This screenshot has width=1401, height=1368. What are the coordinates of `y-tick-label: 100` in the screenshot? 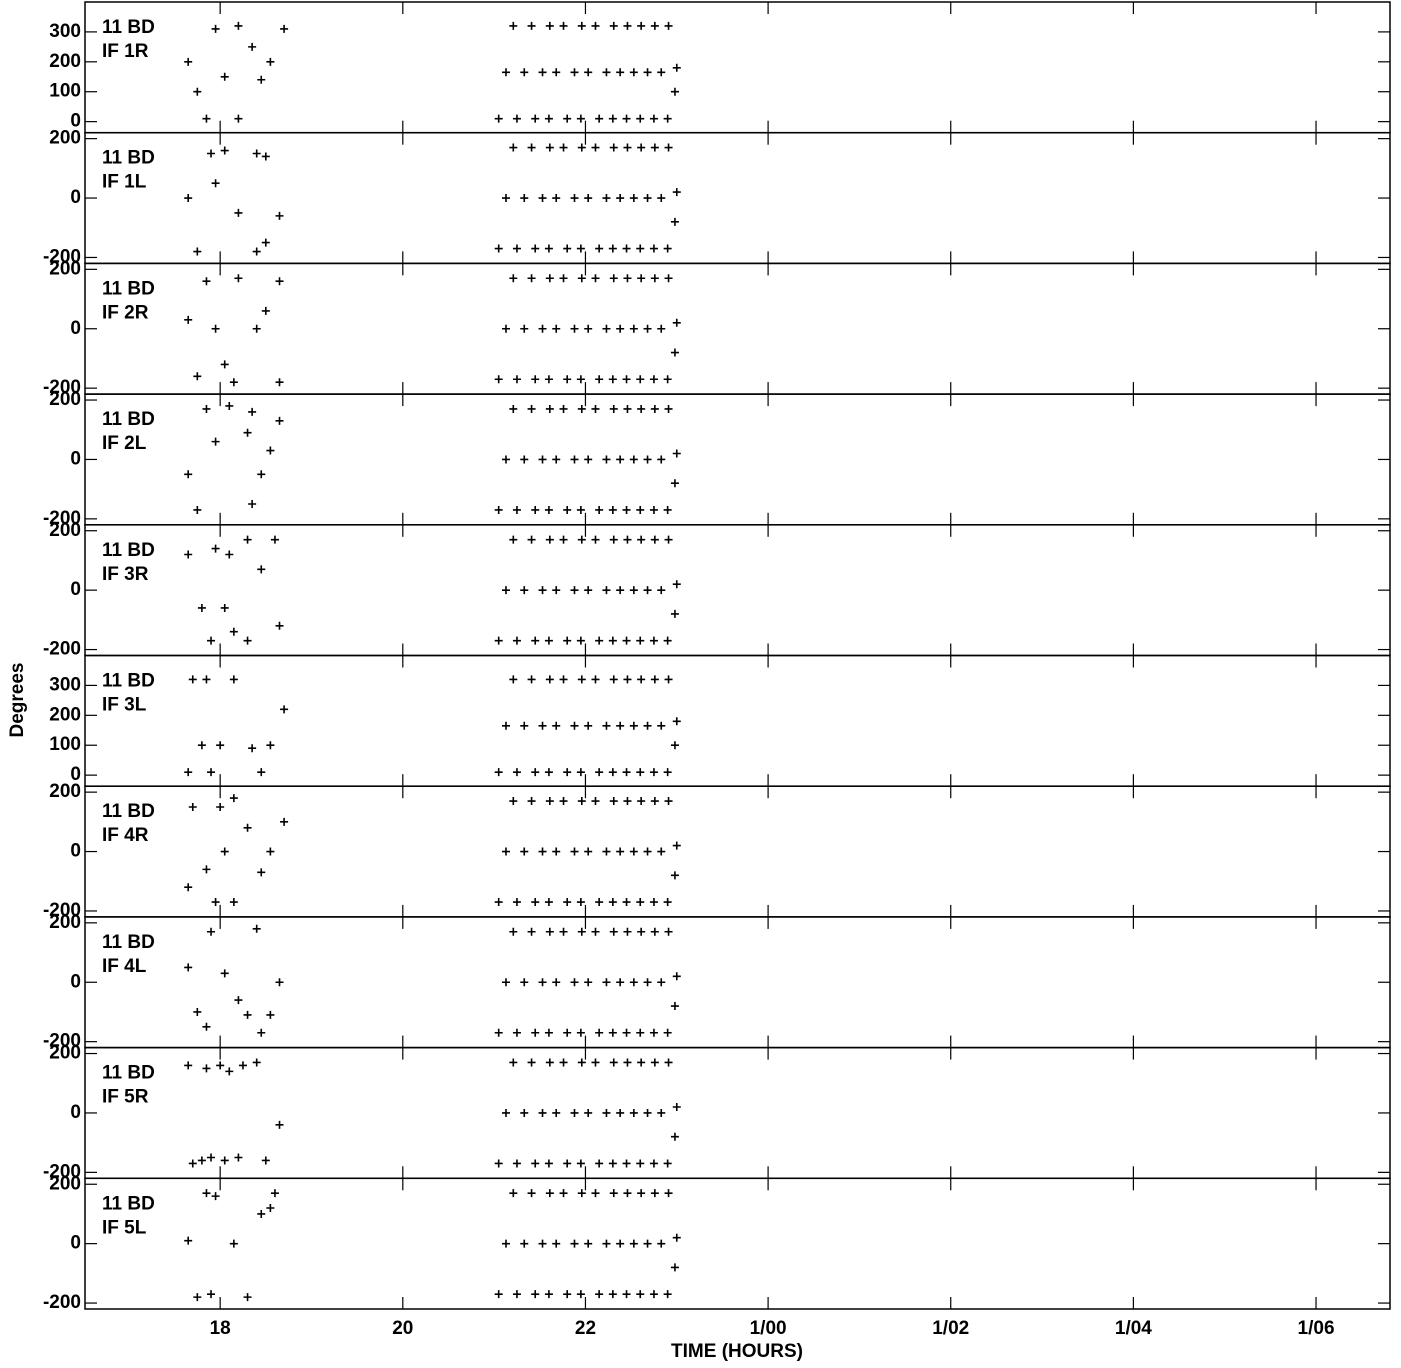 It's located at (65, 91).